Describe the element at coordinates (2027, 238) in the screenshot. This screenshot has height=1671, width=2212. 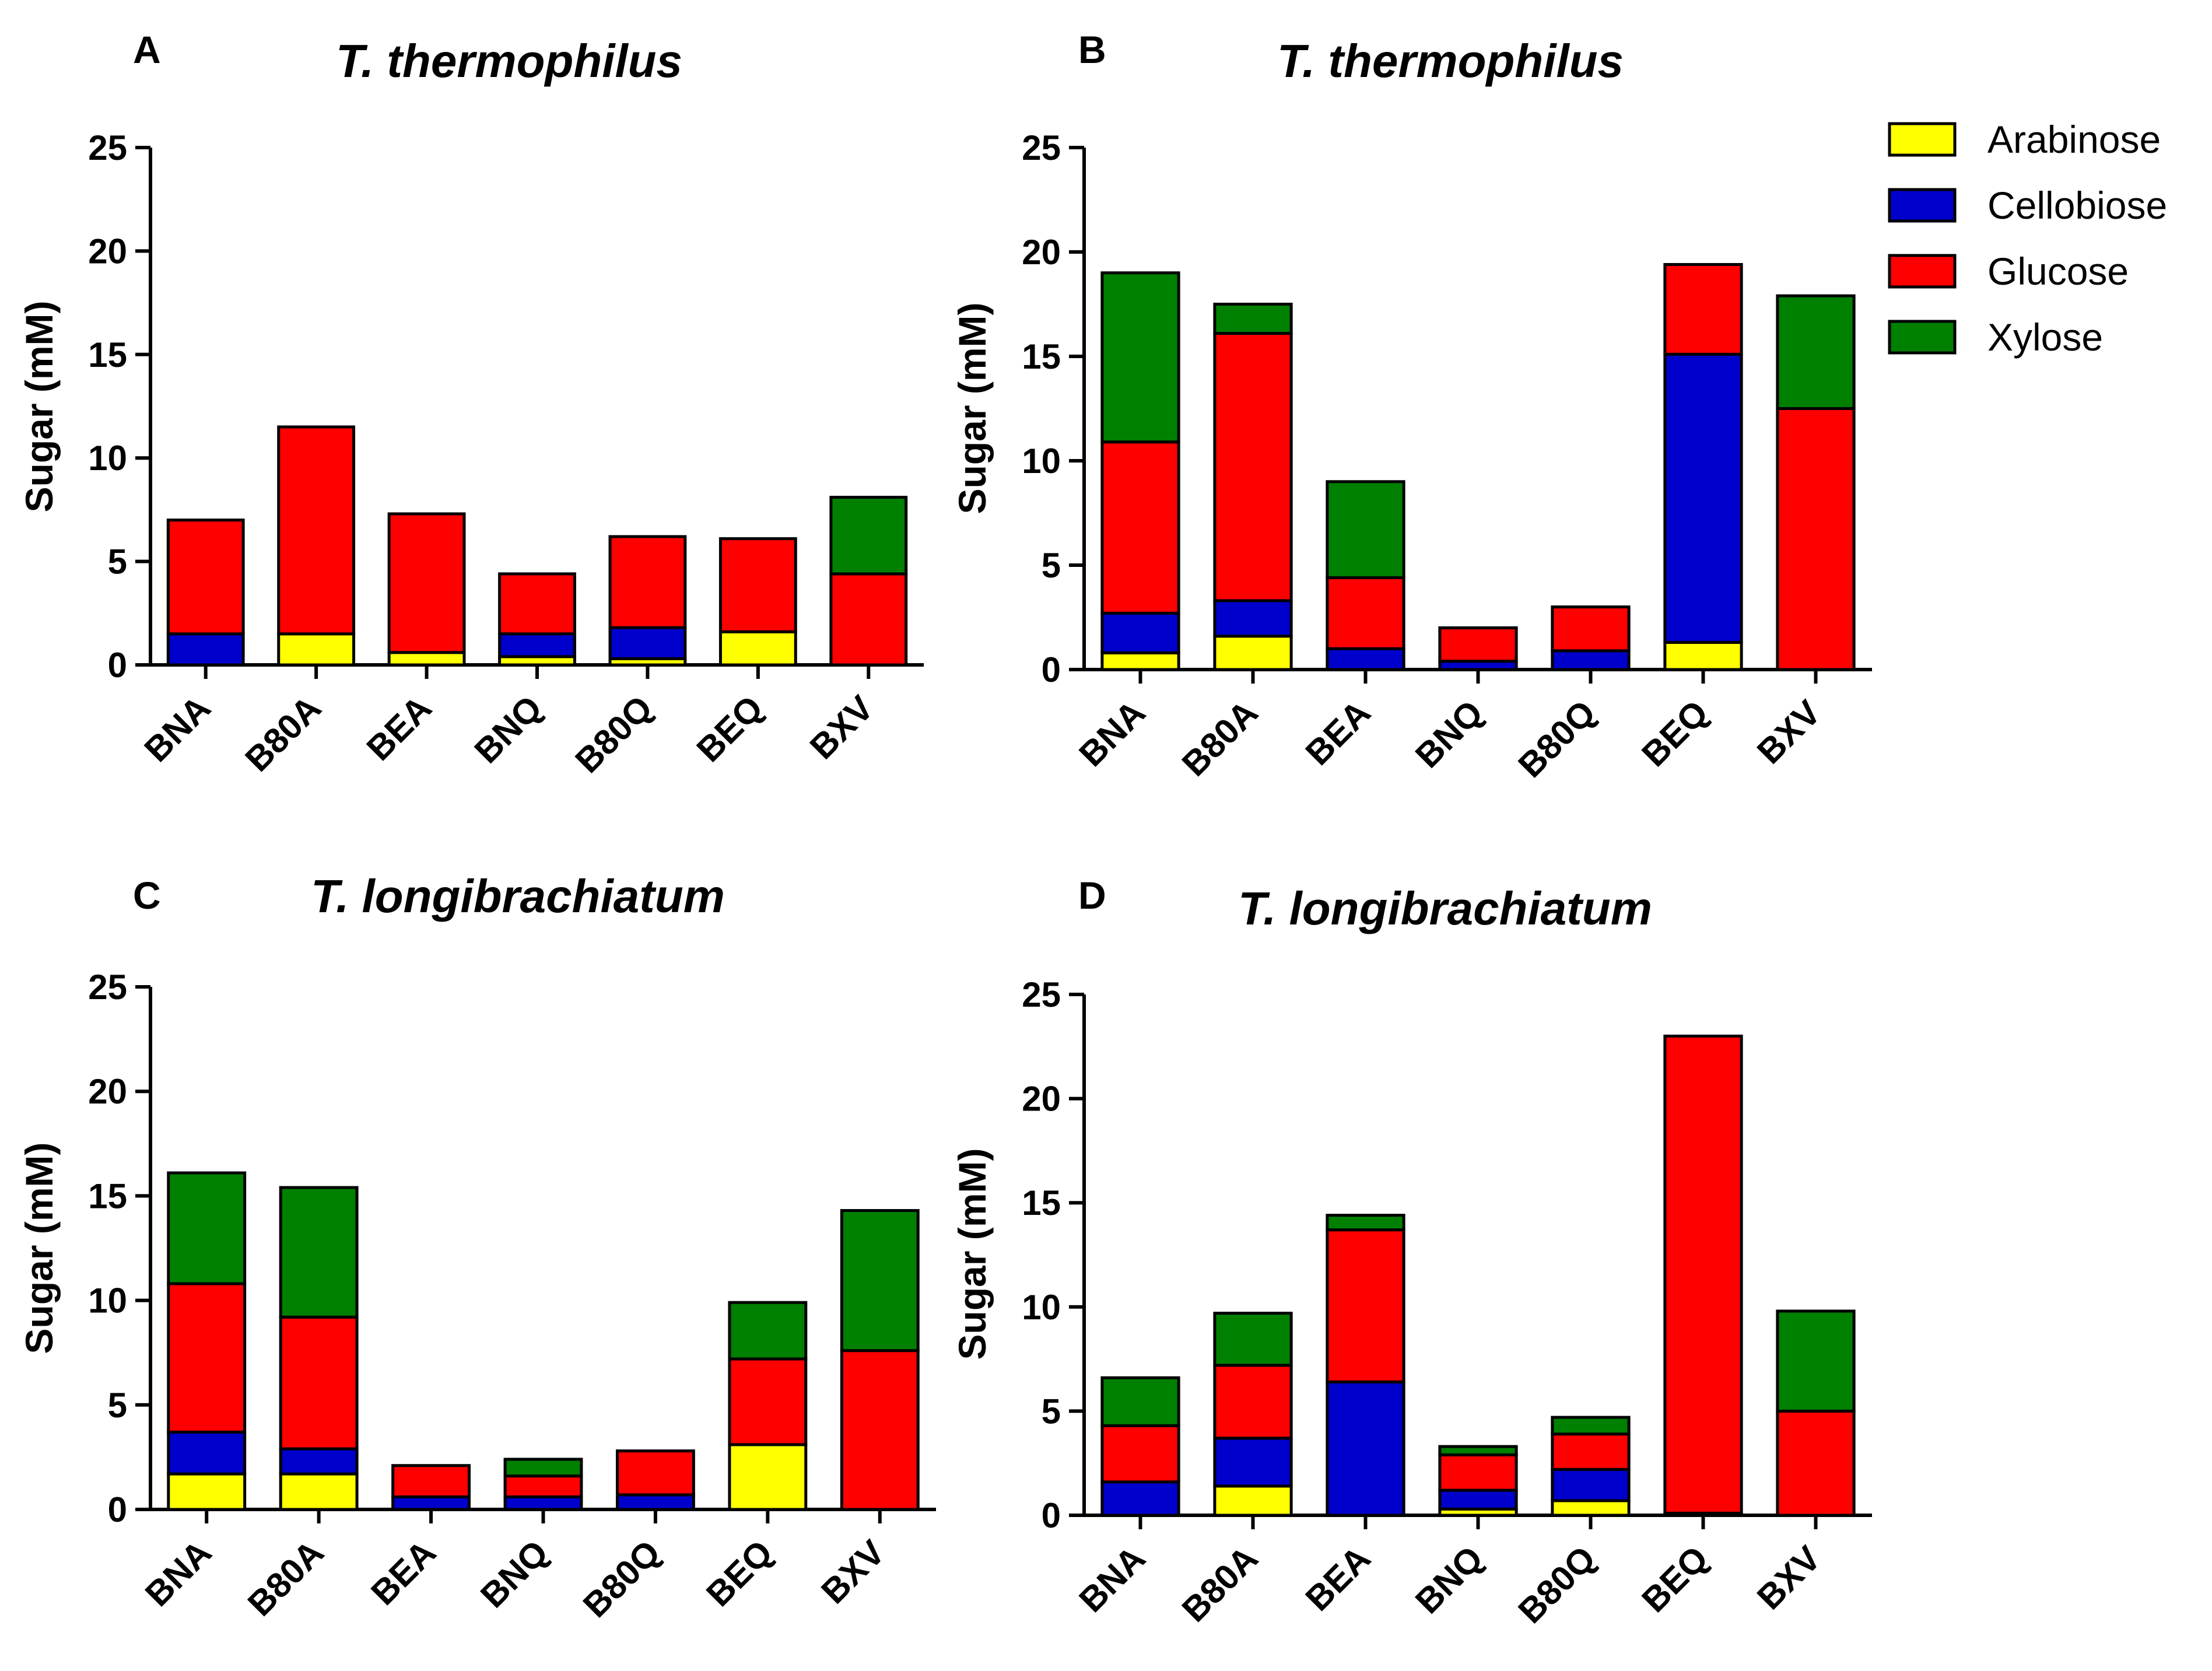
I see `legend: Arabinose Cellobiose Glucose Xylose` at that location.